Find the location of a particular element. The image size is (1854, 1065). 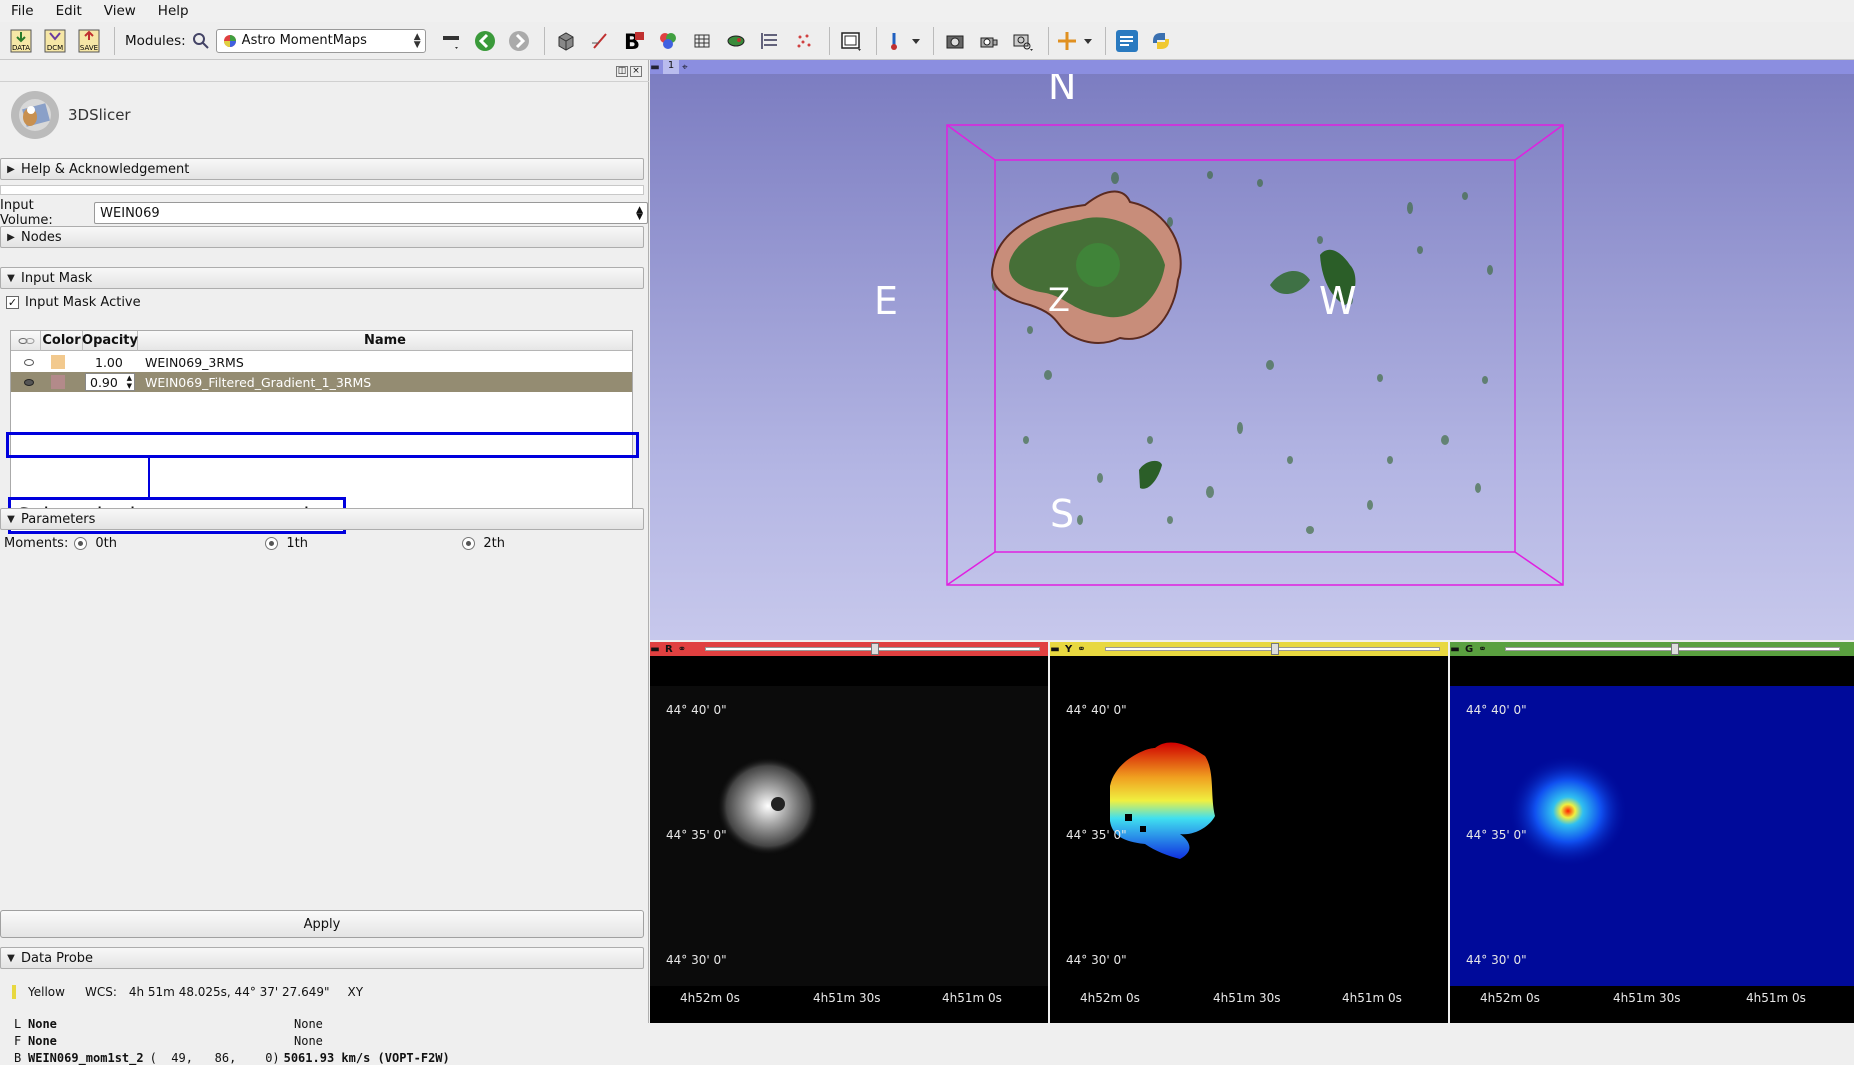

markups-button is located at coordinates (770, 41).